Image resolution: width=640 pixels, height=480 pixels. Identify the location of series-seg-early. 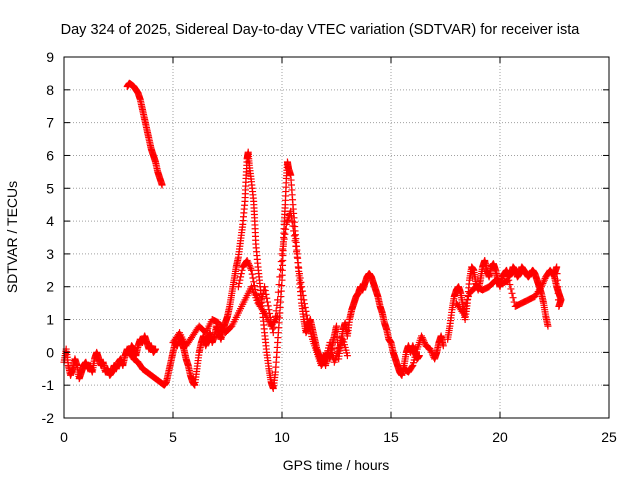
(110, 357).